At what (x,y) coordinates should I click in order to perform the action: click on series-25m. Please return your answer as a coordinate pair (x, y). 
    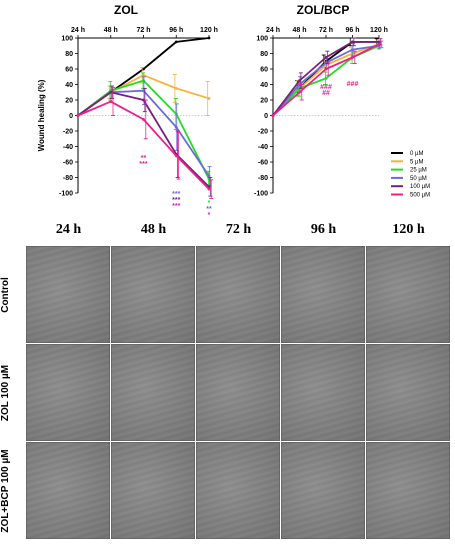
    Looking at the image, I should click on (326, 79).